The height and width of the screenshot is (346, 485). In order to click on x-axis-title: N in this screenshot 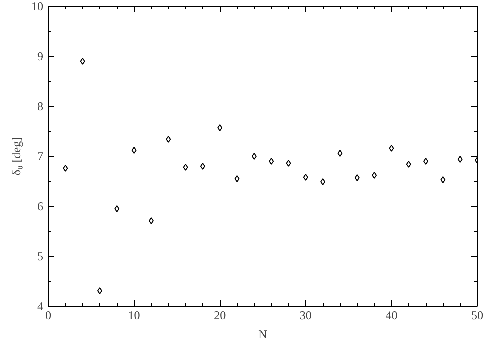, I will do `click(263, 335)`.